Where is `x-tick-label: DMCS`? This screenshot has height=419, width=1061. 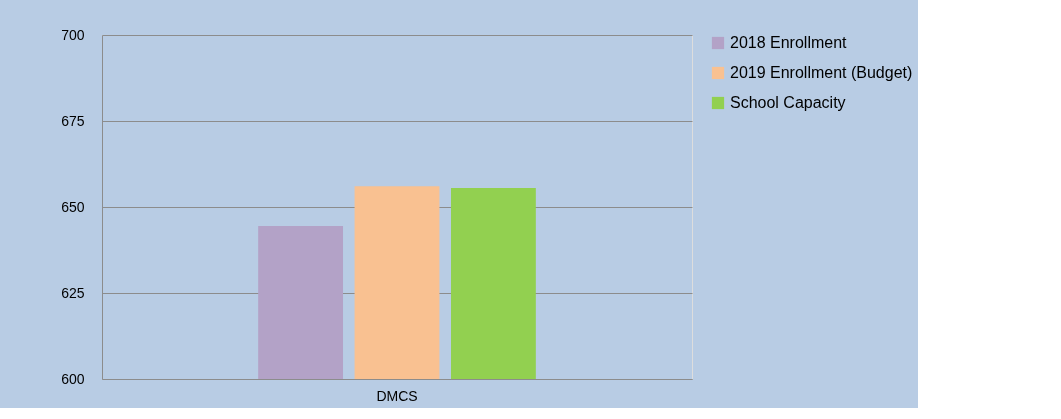
x-tick-label: DMCS is located at coordinates (397, 395).